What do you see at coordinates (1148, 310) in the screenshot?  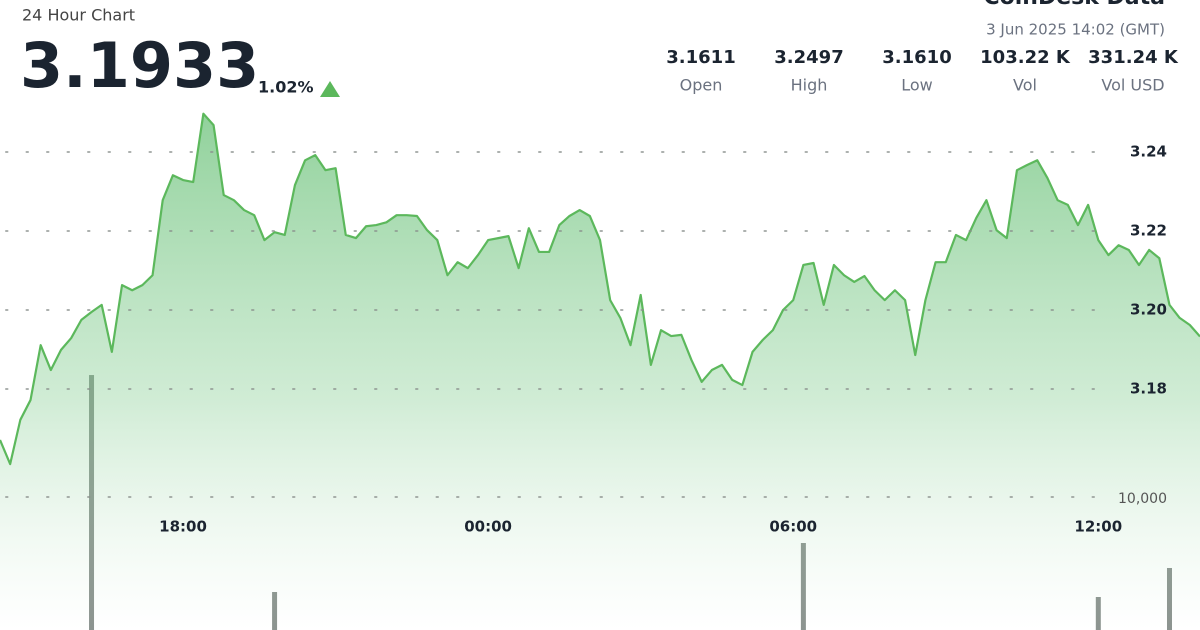 I see `y-tick-label: 3.20` at bounding box center [1148, 310].